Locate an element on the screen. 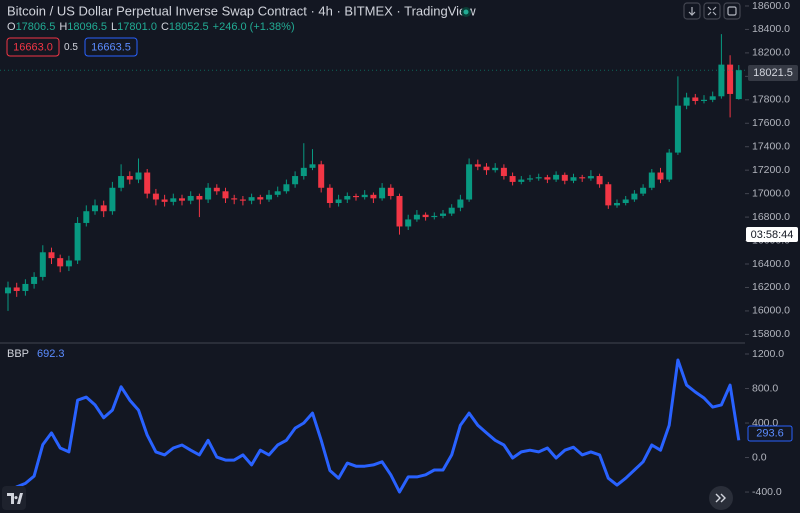 This screenshot has height=513, width=800. sell-box is located at coordinates (33, 47).